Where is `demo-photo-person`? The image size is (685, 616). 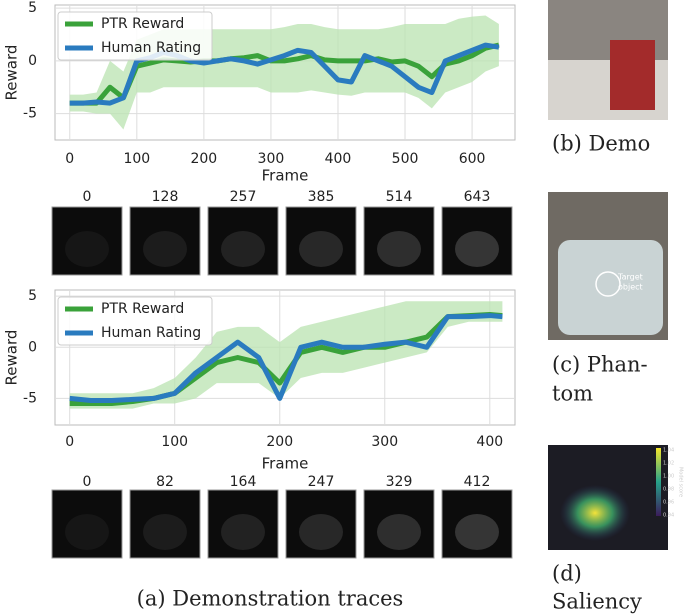 demo-photo-person is located at coordinates (632, 75).